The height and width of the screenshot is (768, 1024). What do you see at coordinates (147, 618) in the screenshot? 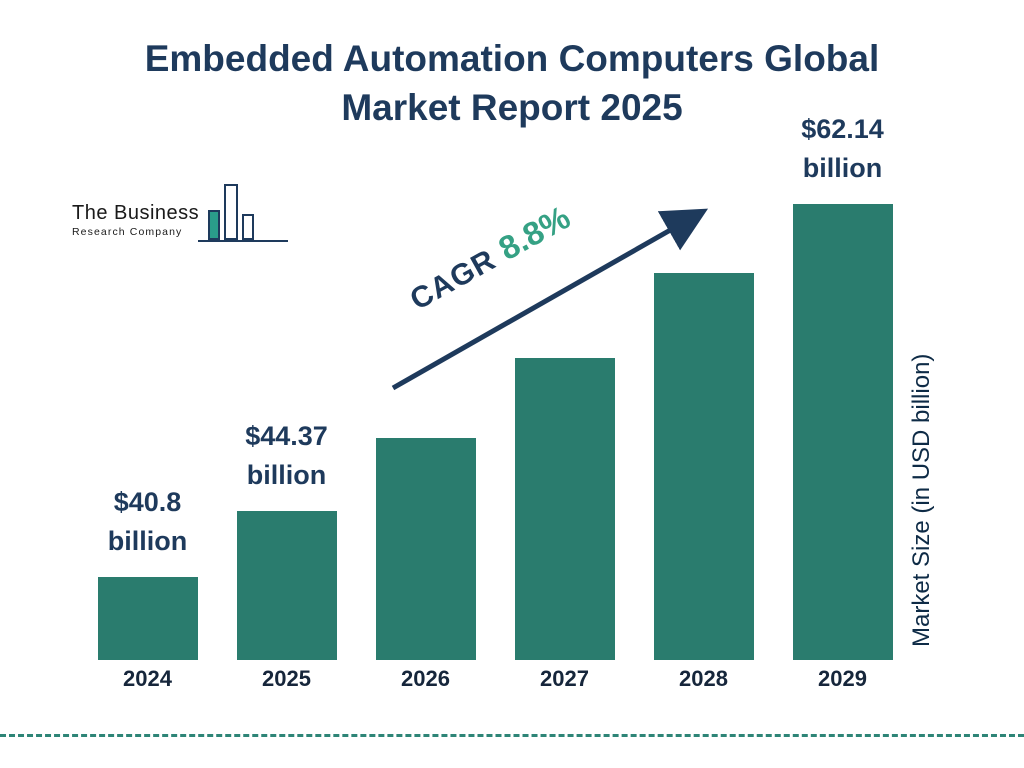
I see `bar-2024` at bounding box center [147, 618].